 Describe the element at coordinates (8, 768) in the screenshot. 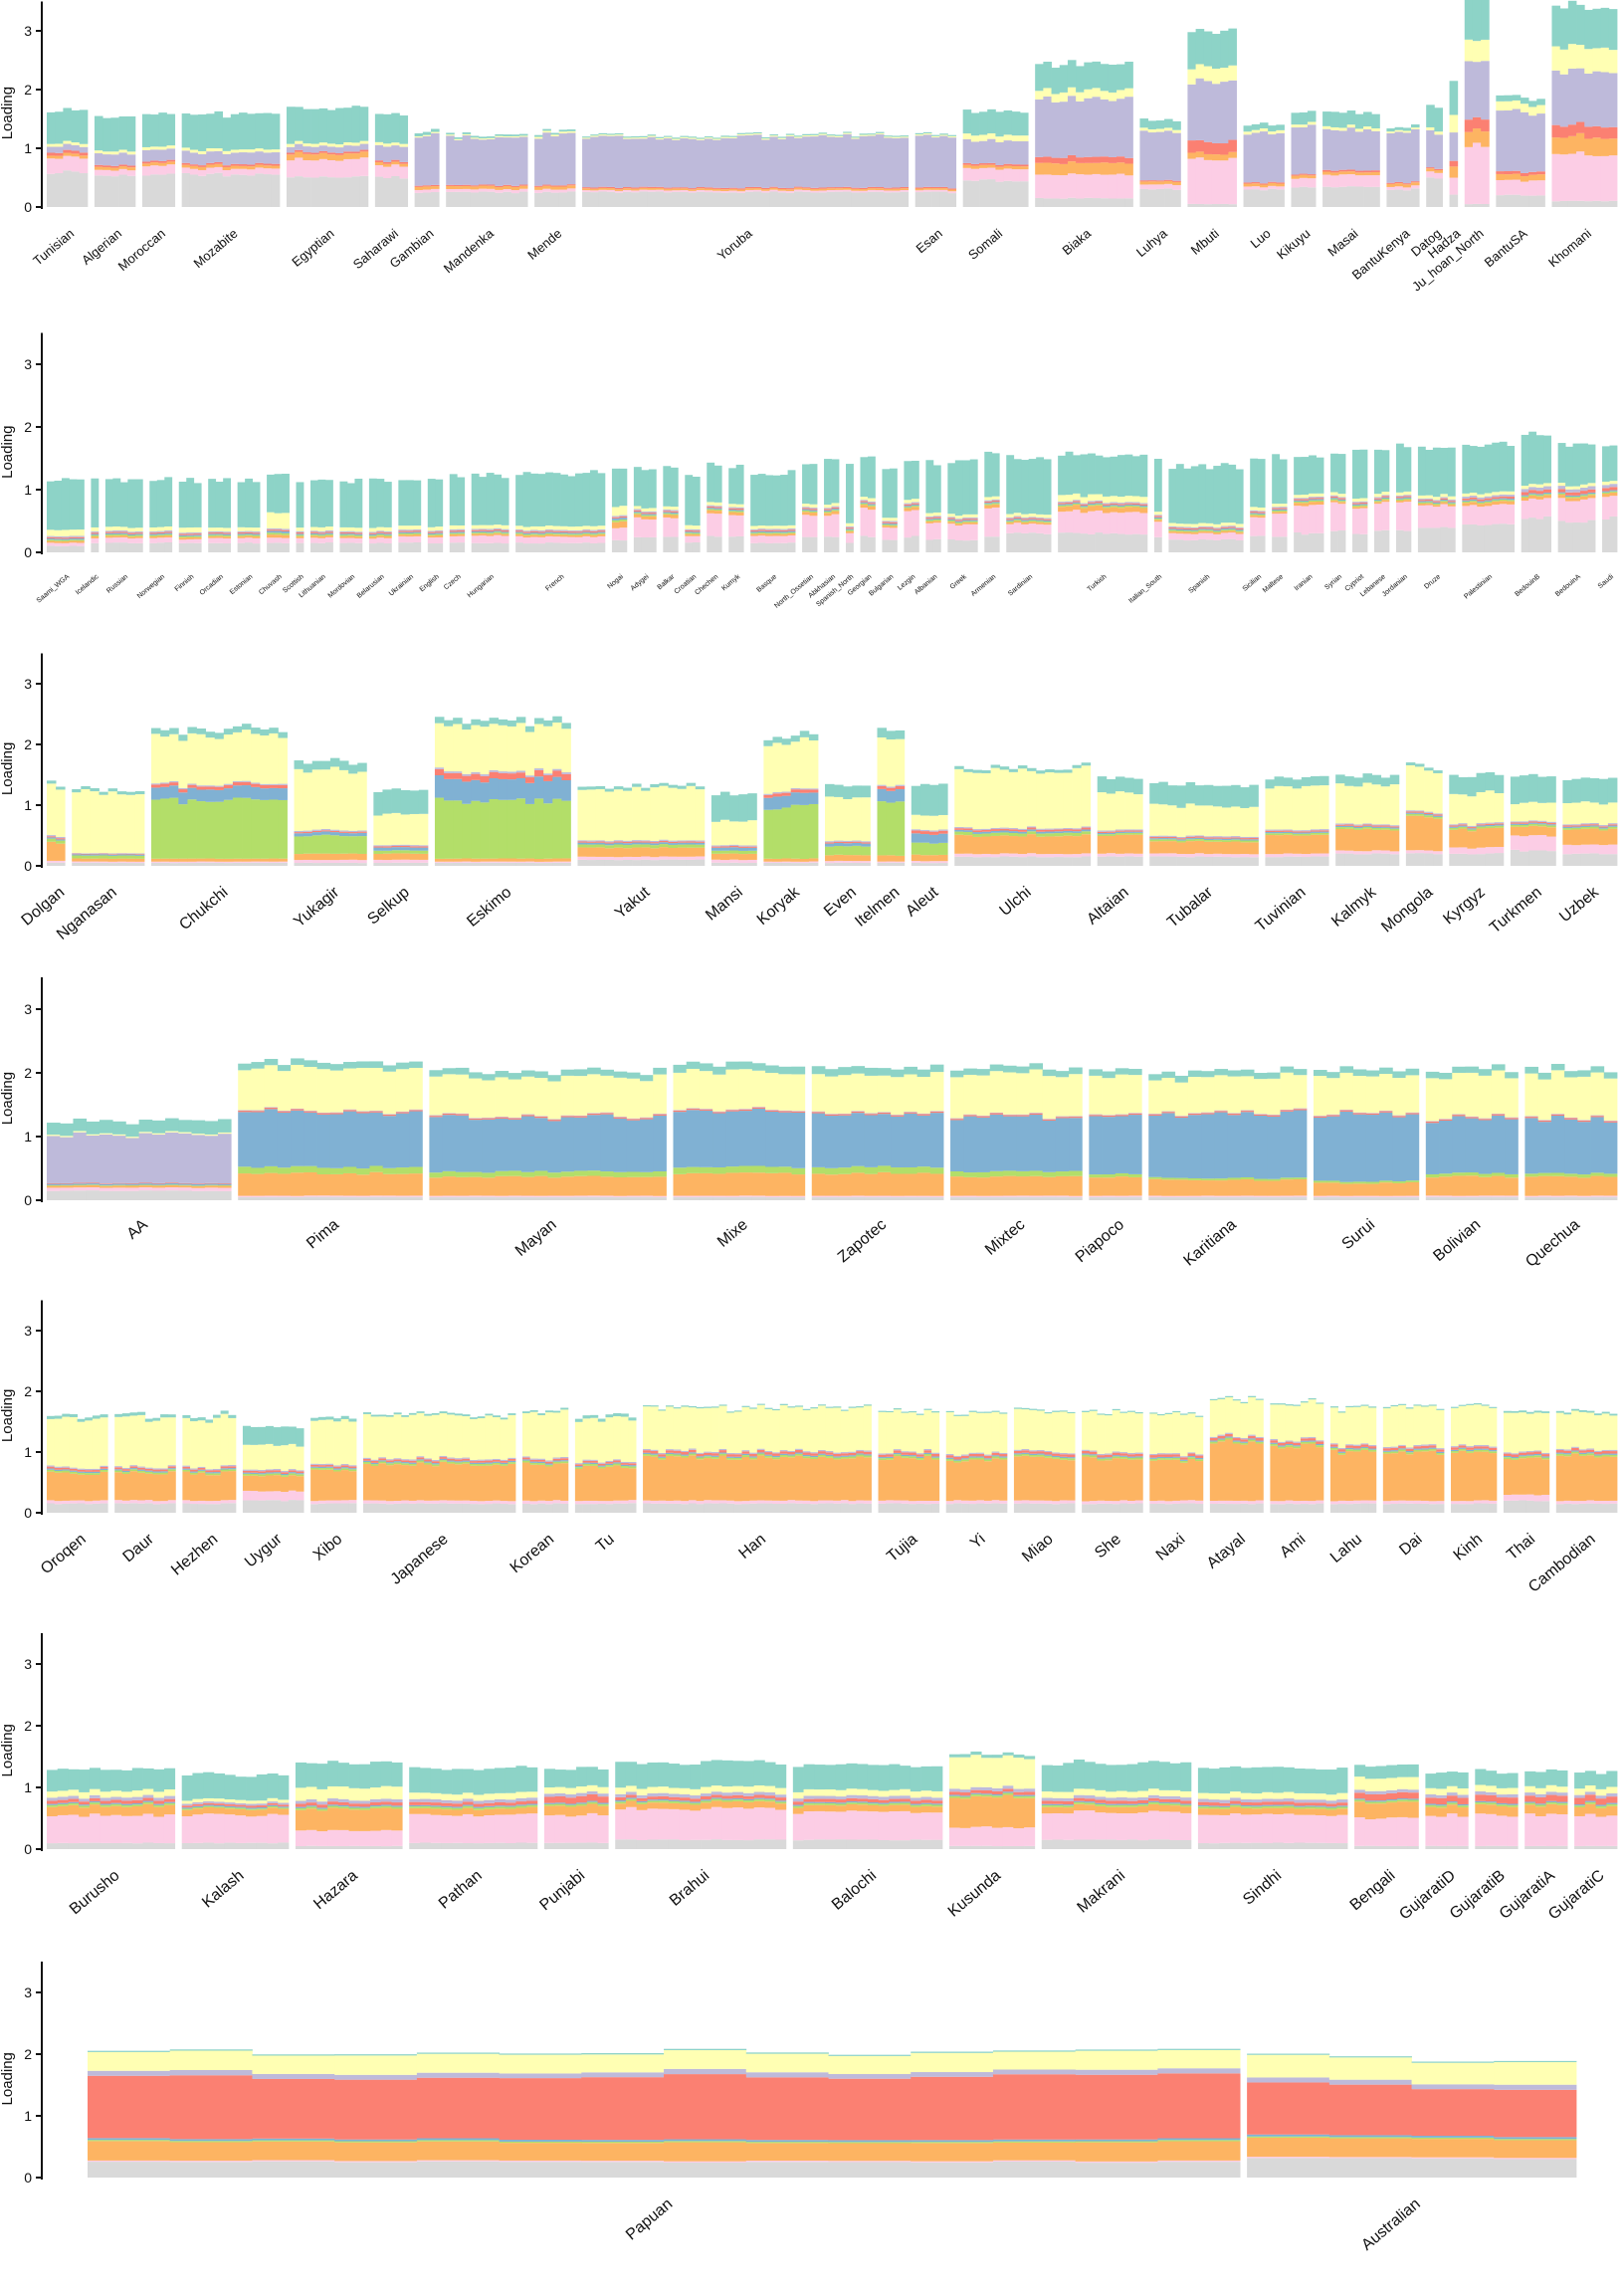

I see `y-axis-title: Loading` at that location.